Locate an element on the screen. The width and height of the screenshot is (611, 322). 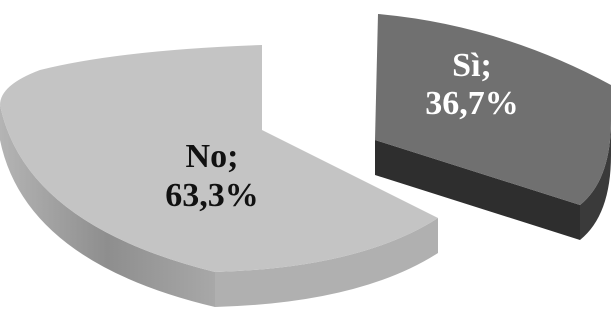
slice-label-no-name: No; is located at coordinates (212, 156).